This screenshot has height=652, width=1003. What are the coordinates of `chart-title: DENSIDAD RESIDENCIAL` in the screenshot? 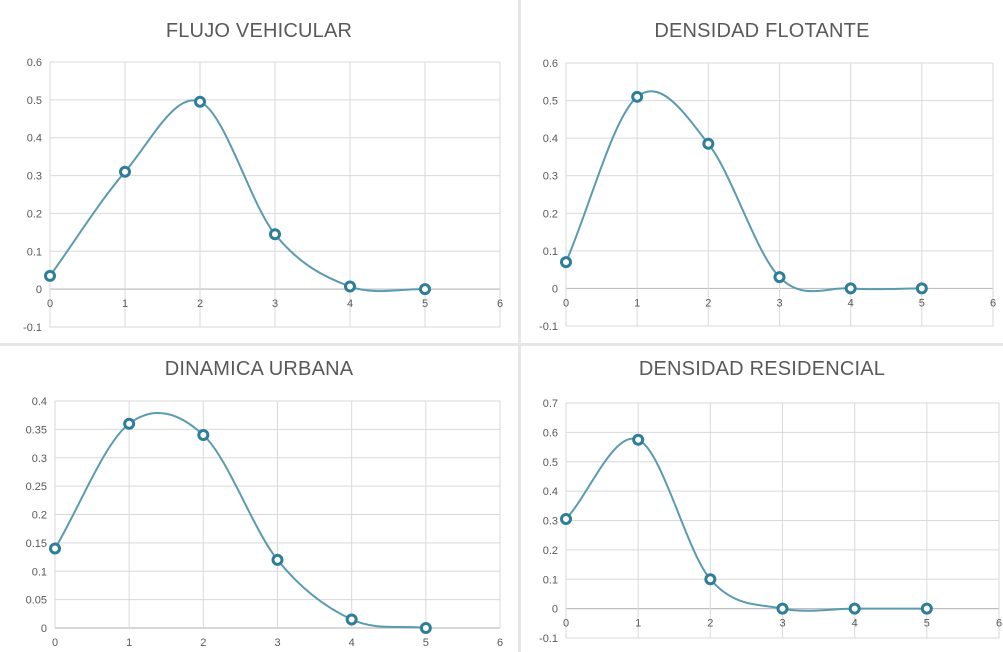 It's located at (762, 369).